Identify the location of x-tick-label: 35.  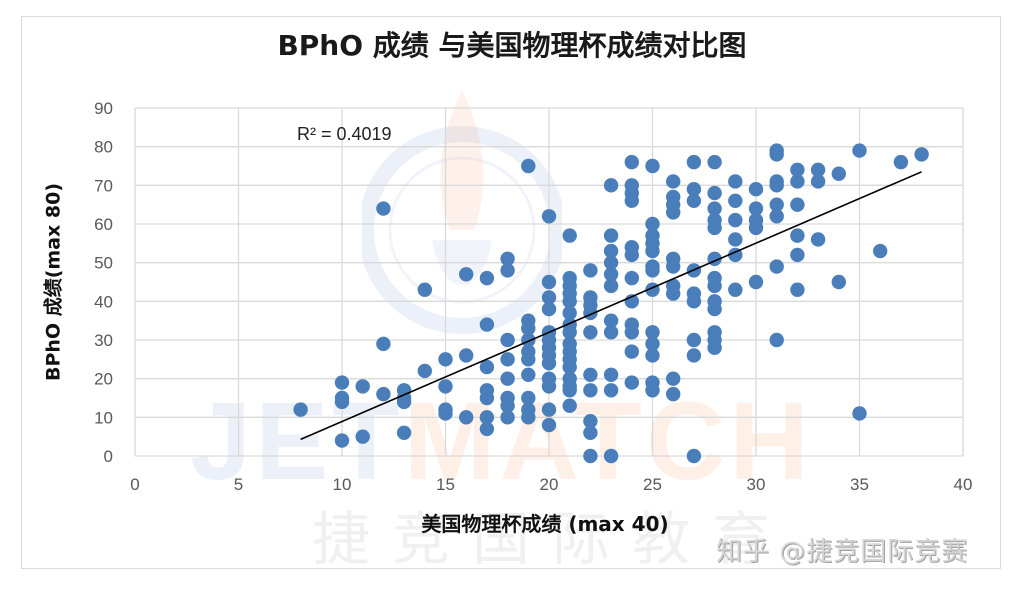
(859, 484).